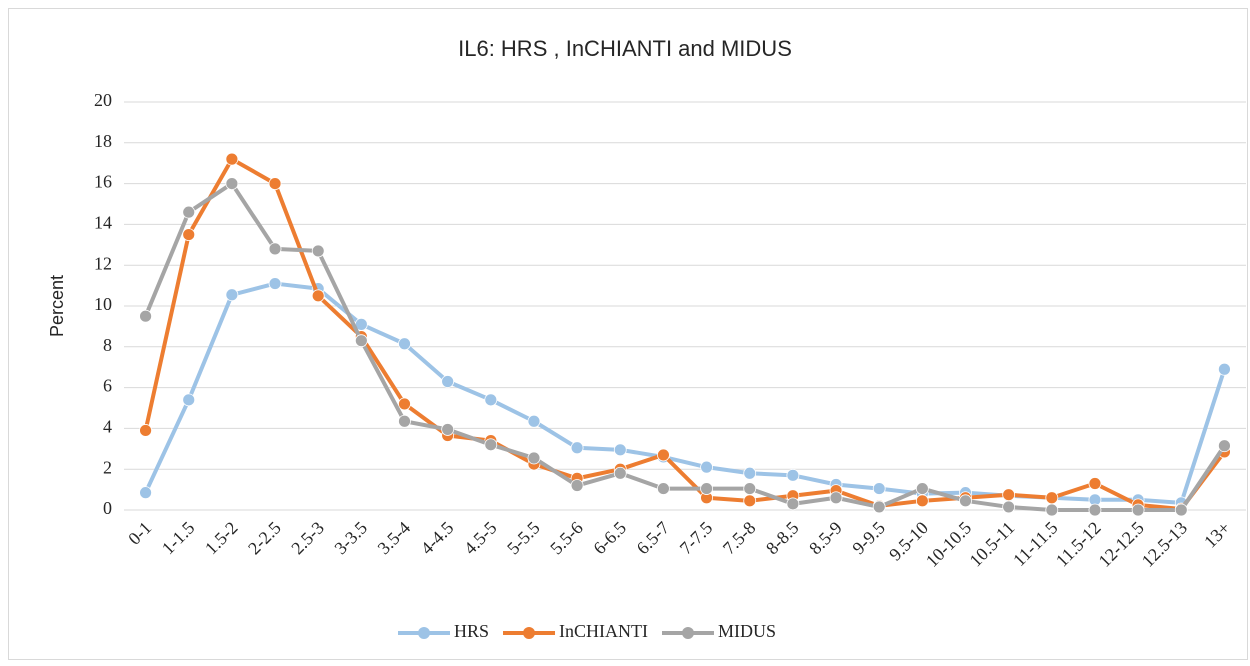 The height and width of the screenshot is (666, 1250). Describe the element at coordinates (103, 182) in the screenshot. I see `y-tick-label: 16` at that location.